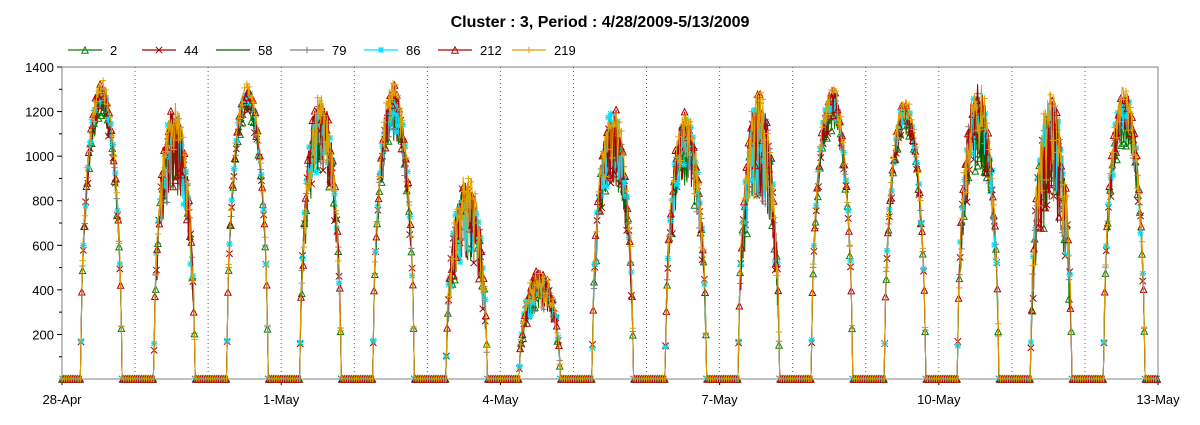 This screenshot has height=425, width=1200. What do you see at coordinates (39, 67) in the screenshot?
I see `y-tick-label: 1400` at bounding box center [39, 67].